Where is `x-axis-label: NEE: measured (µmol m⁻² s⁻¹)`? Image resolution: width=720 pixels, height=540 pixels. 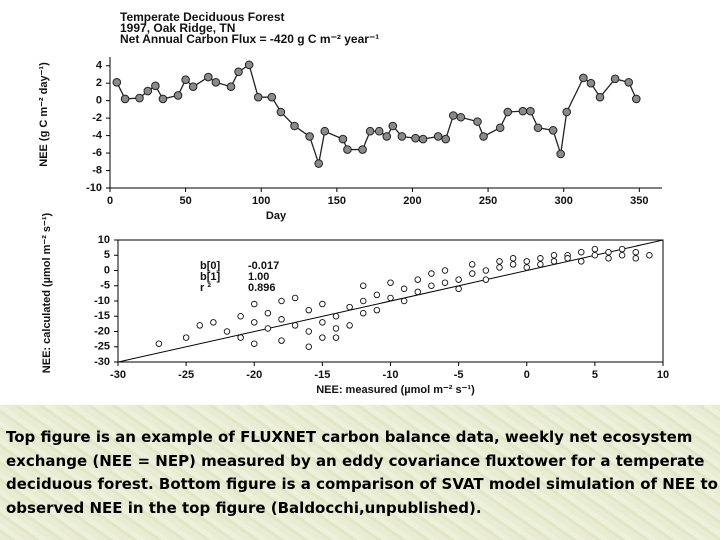
x-axis-label: NEE: measured (µmol m⁻² s⁻¹) is located at coordinates (395, 390).